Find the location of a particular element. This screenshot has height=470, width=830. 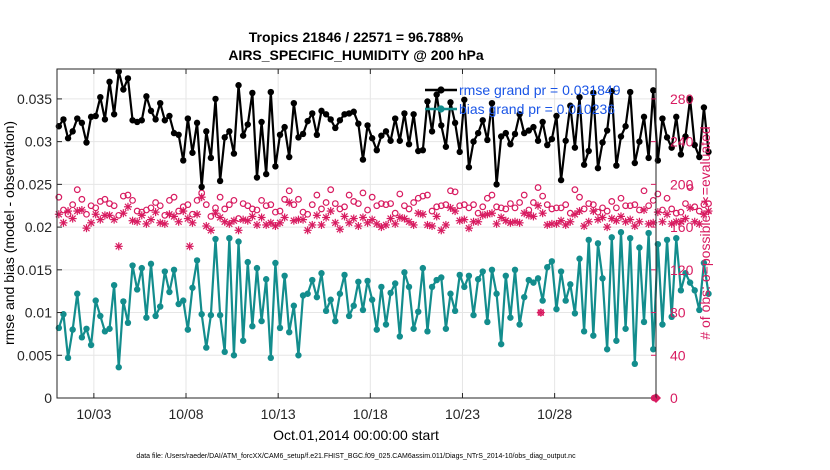

series-obs_evaluated is located at coordinates (383, 222).